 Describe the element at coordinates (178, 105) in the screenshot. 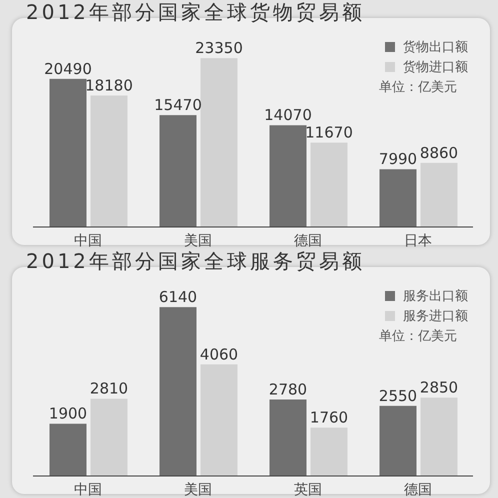

I see `data-label: 15470` at that location.